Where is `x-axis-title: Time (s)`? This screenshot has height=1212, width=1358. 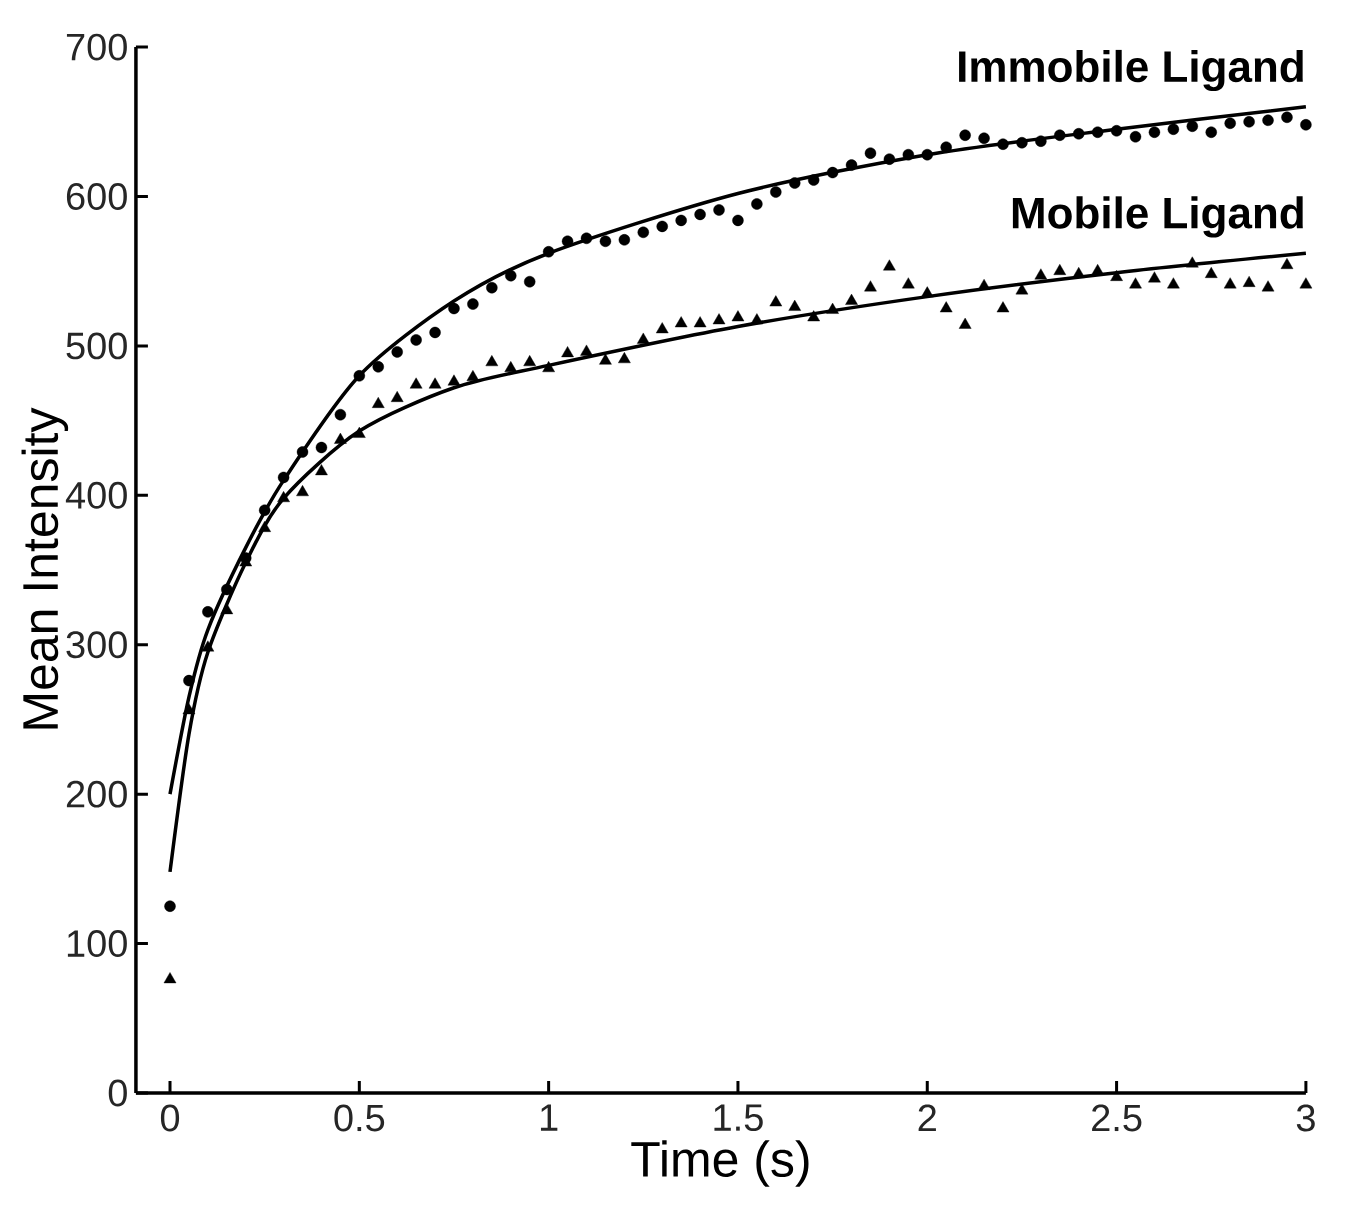 x-axis-title: Time (s) is located at coordinates (720, 1163).